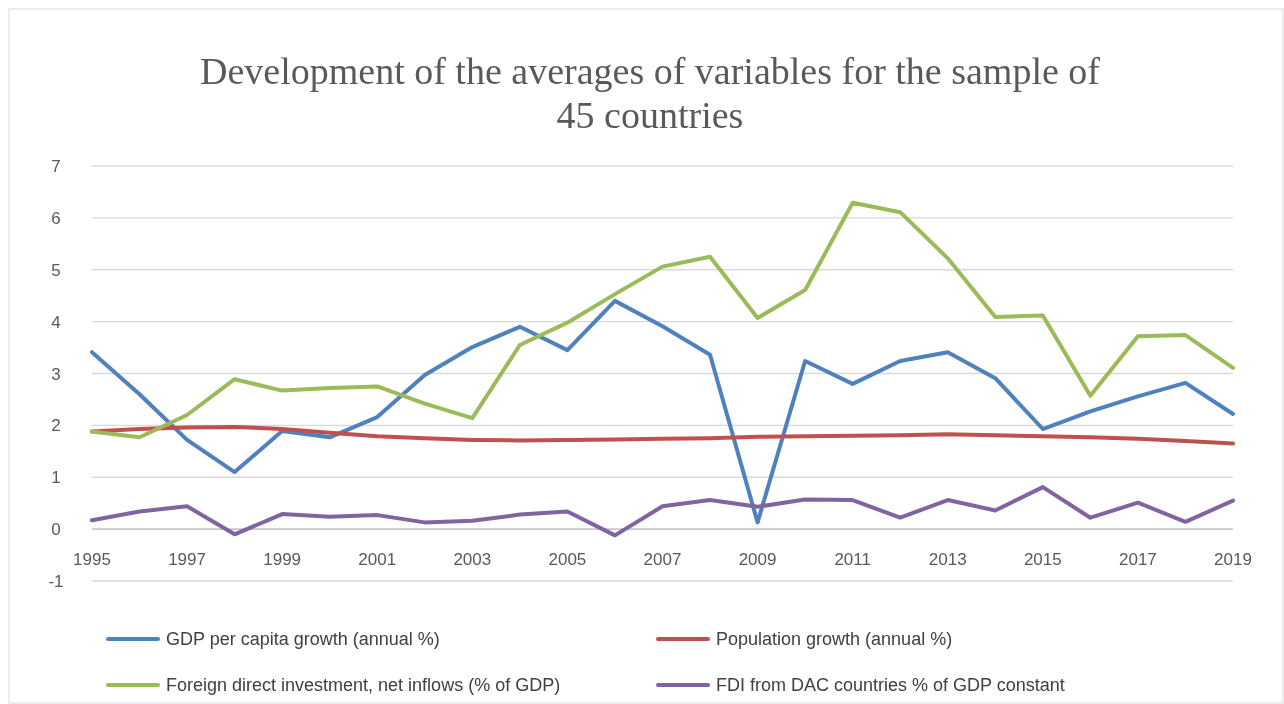 The width and height of the screenshot is (1284, 704). What do you see at coordinates (834, 639) in the screenshot?
I see `legend-label: Population growth (annual %)` at bounding box center [834, 639].